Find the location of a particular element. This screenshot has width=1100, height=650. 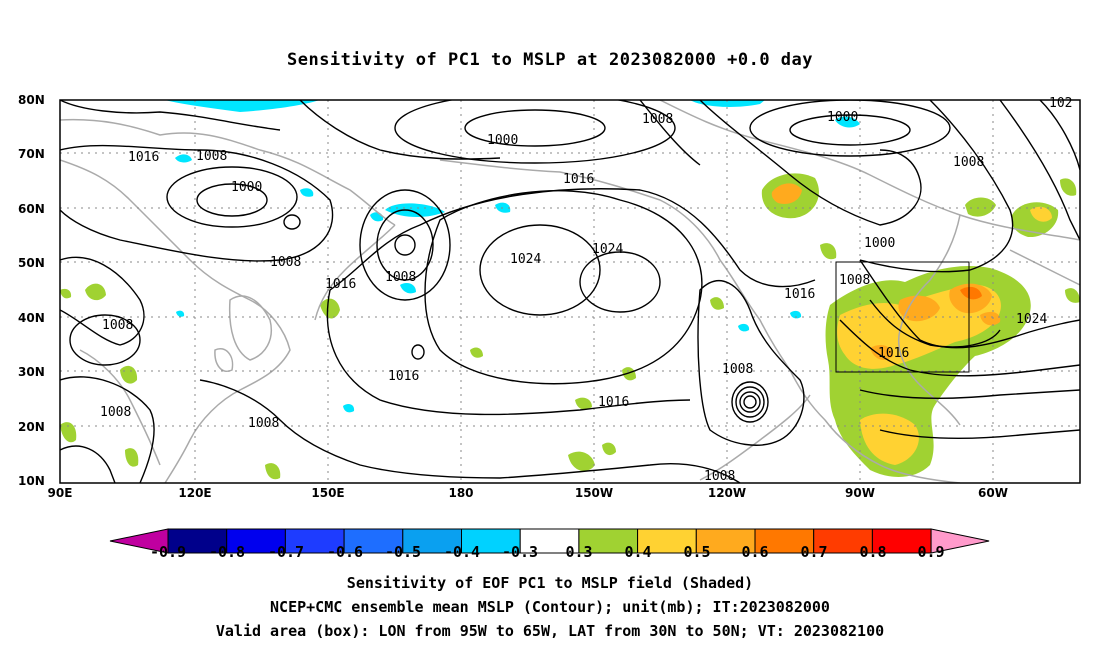

lon-label-90e: 90E is located at coordinates (60, 493).